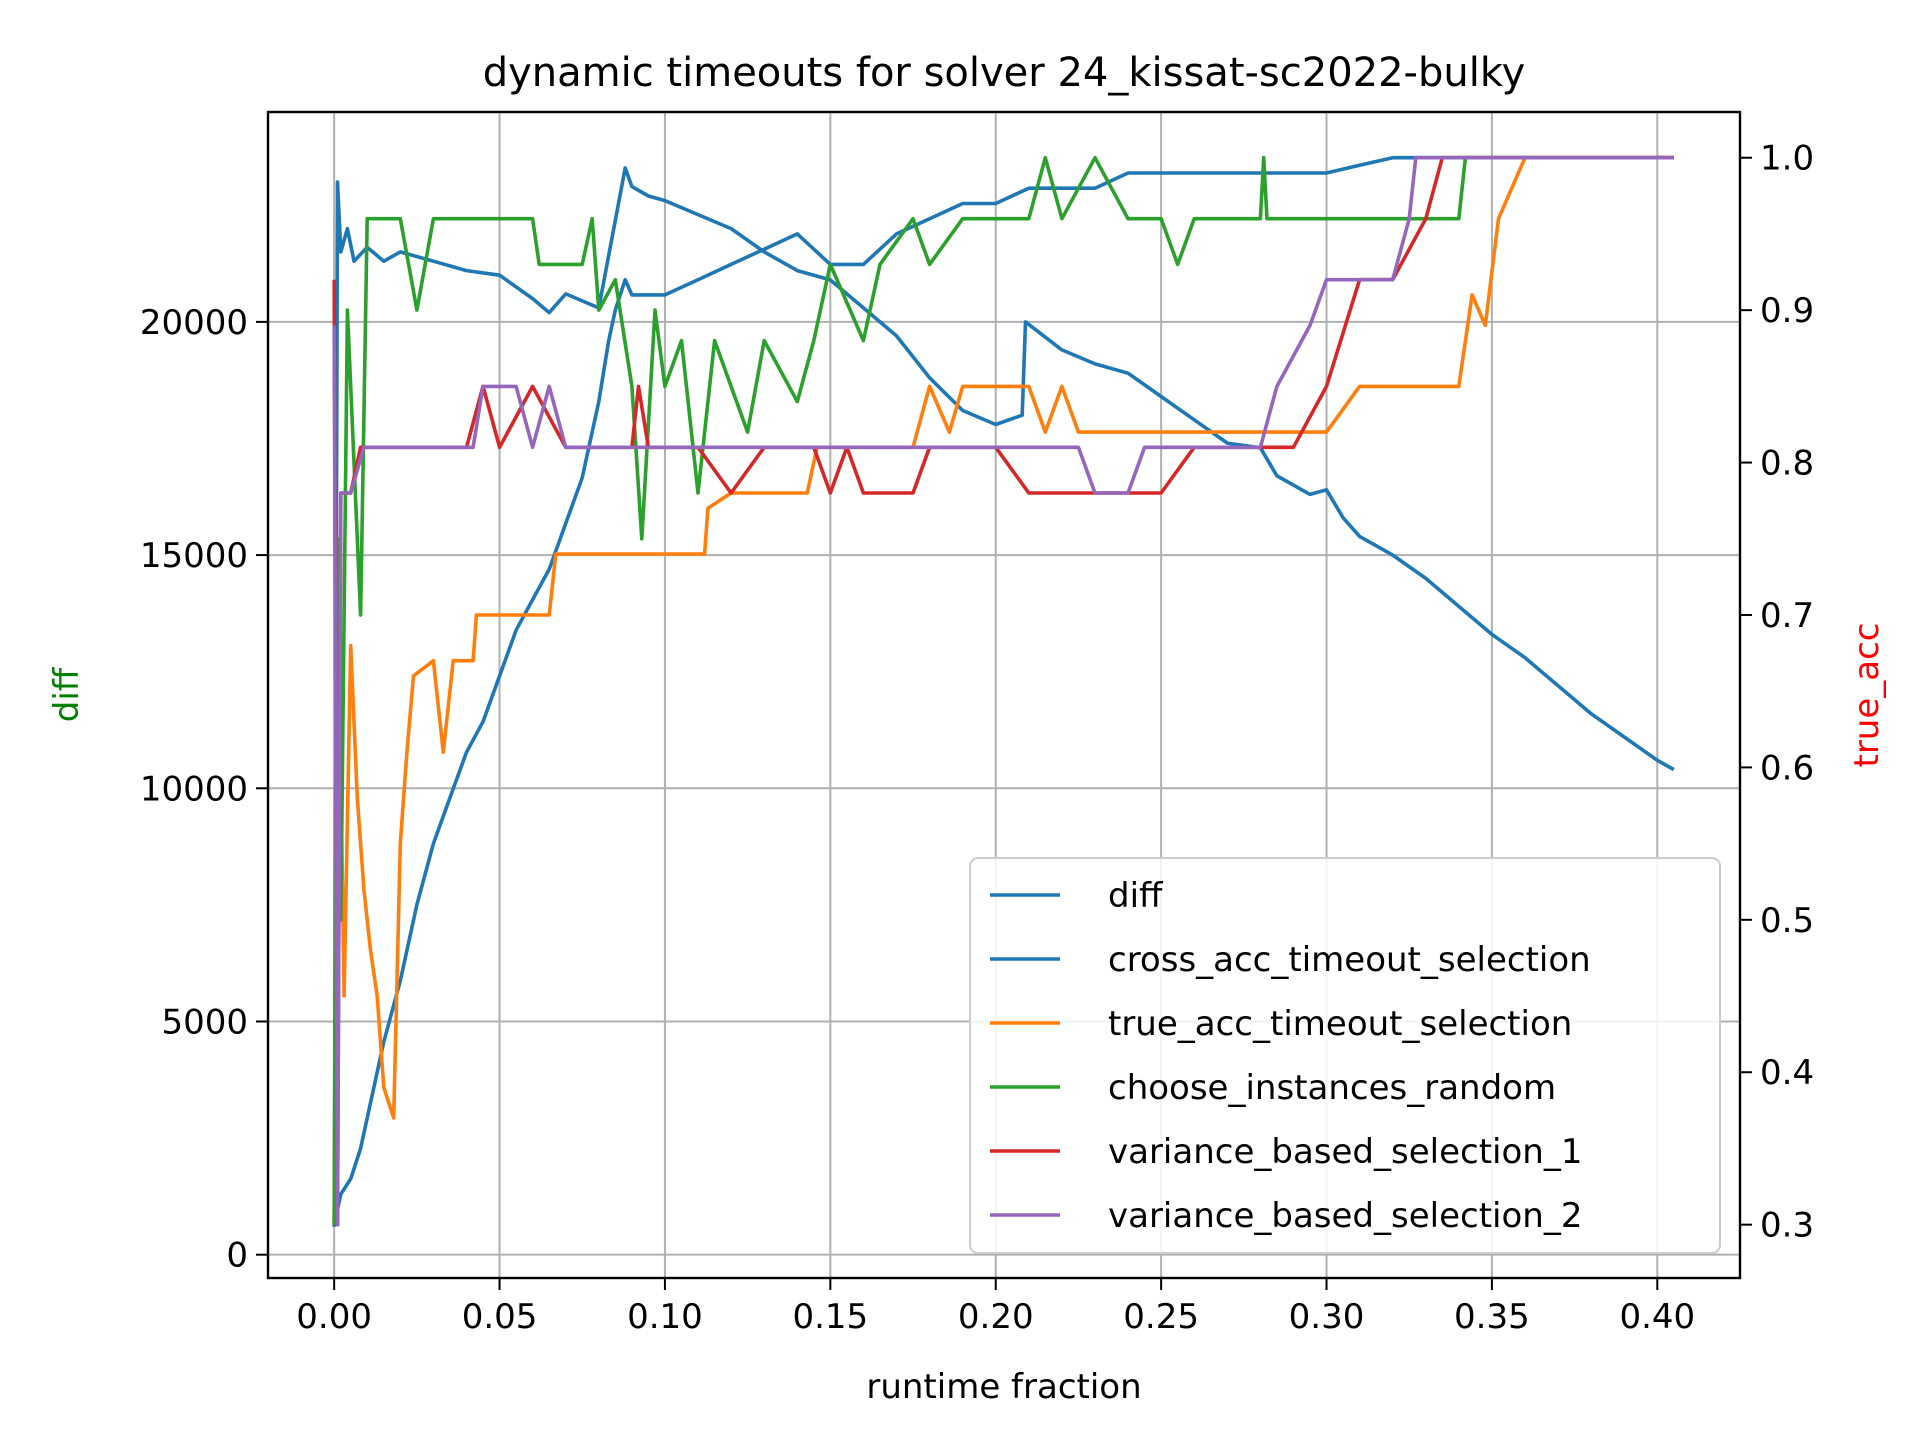 This screenshot has width=1920, height=1440. I want to click on legend-box, so click(1345, 1055).